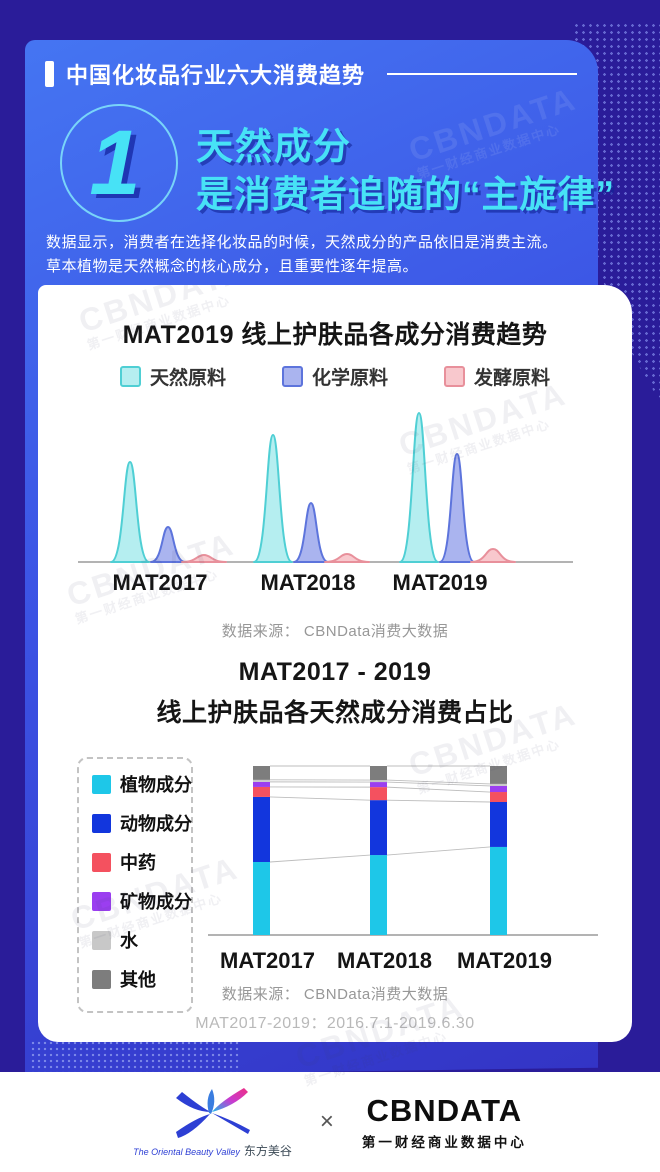 Image resolution: width=660 pixels, height=1172 pixels. Describe the element at coordinates (261, 780) in the screenshot. I see `stack-segment-水-MAT2017` at that location.